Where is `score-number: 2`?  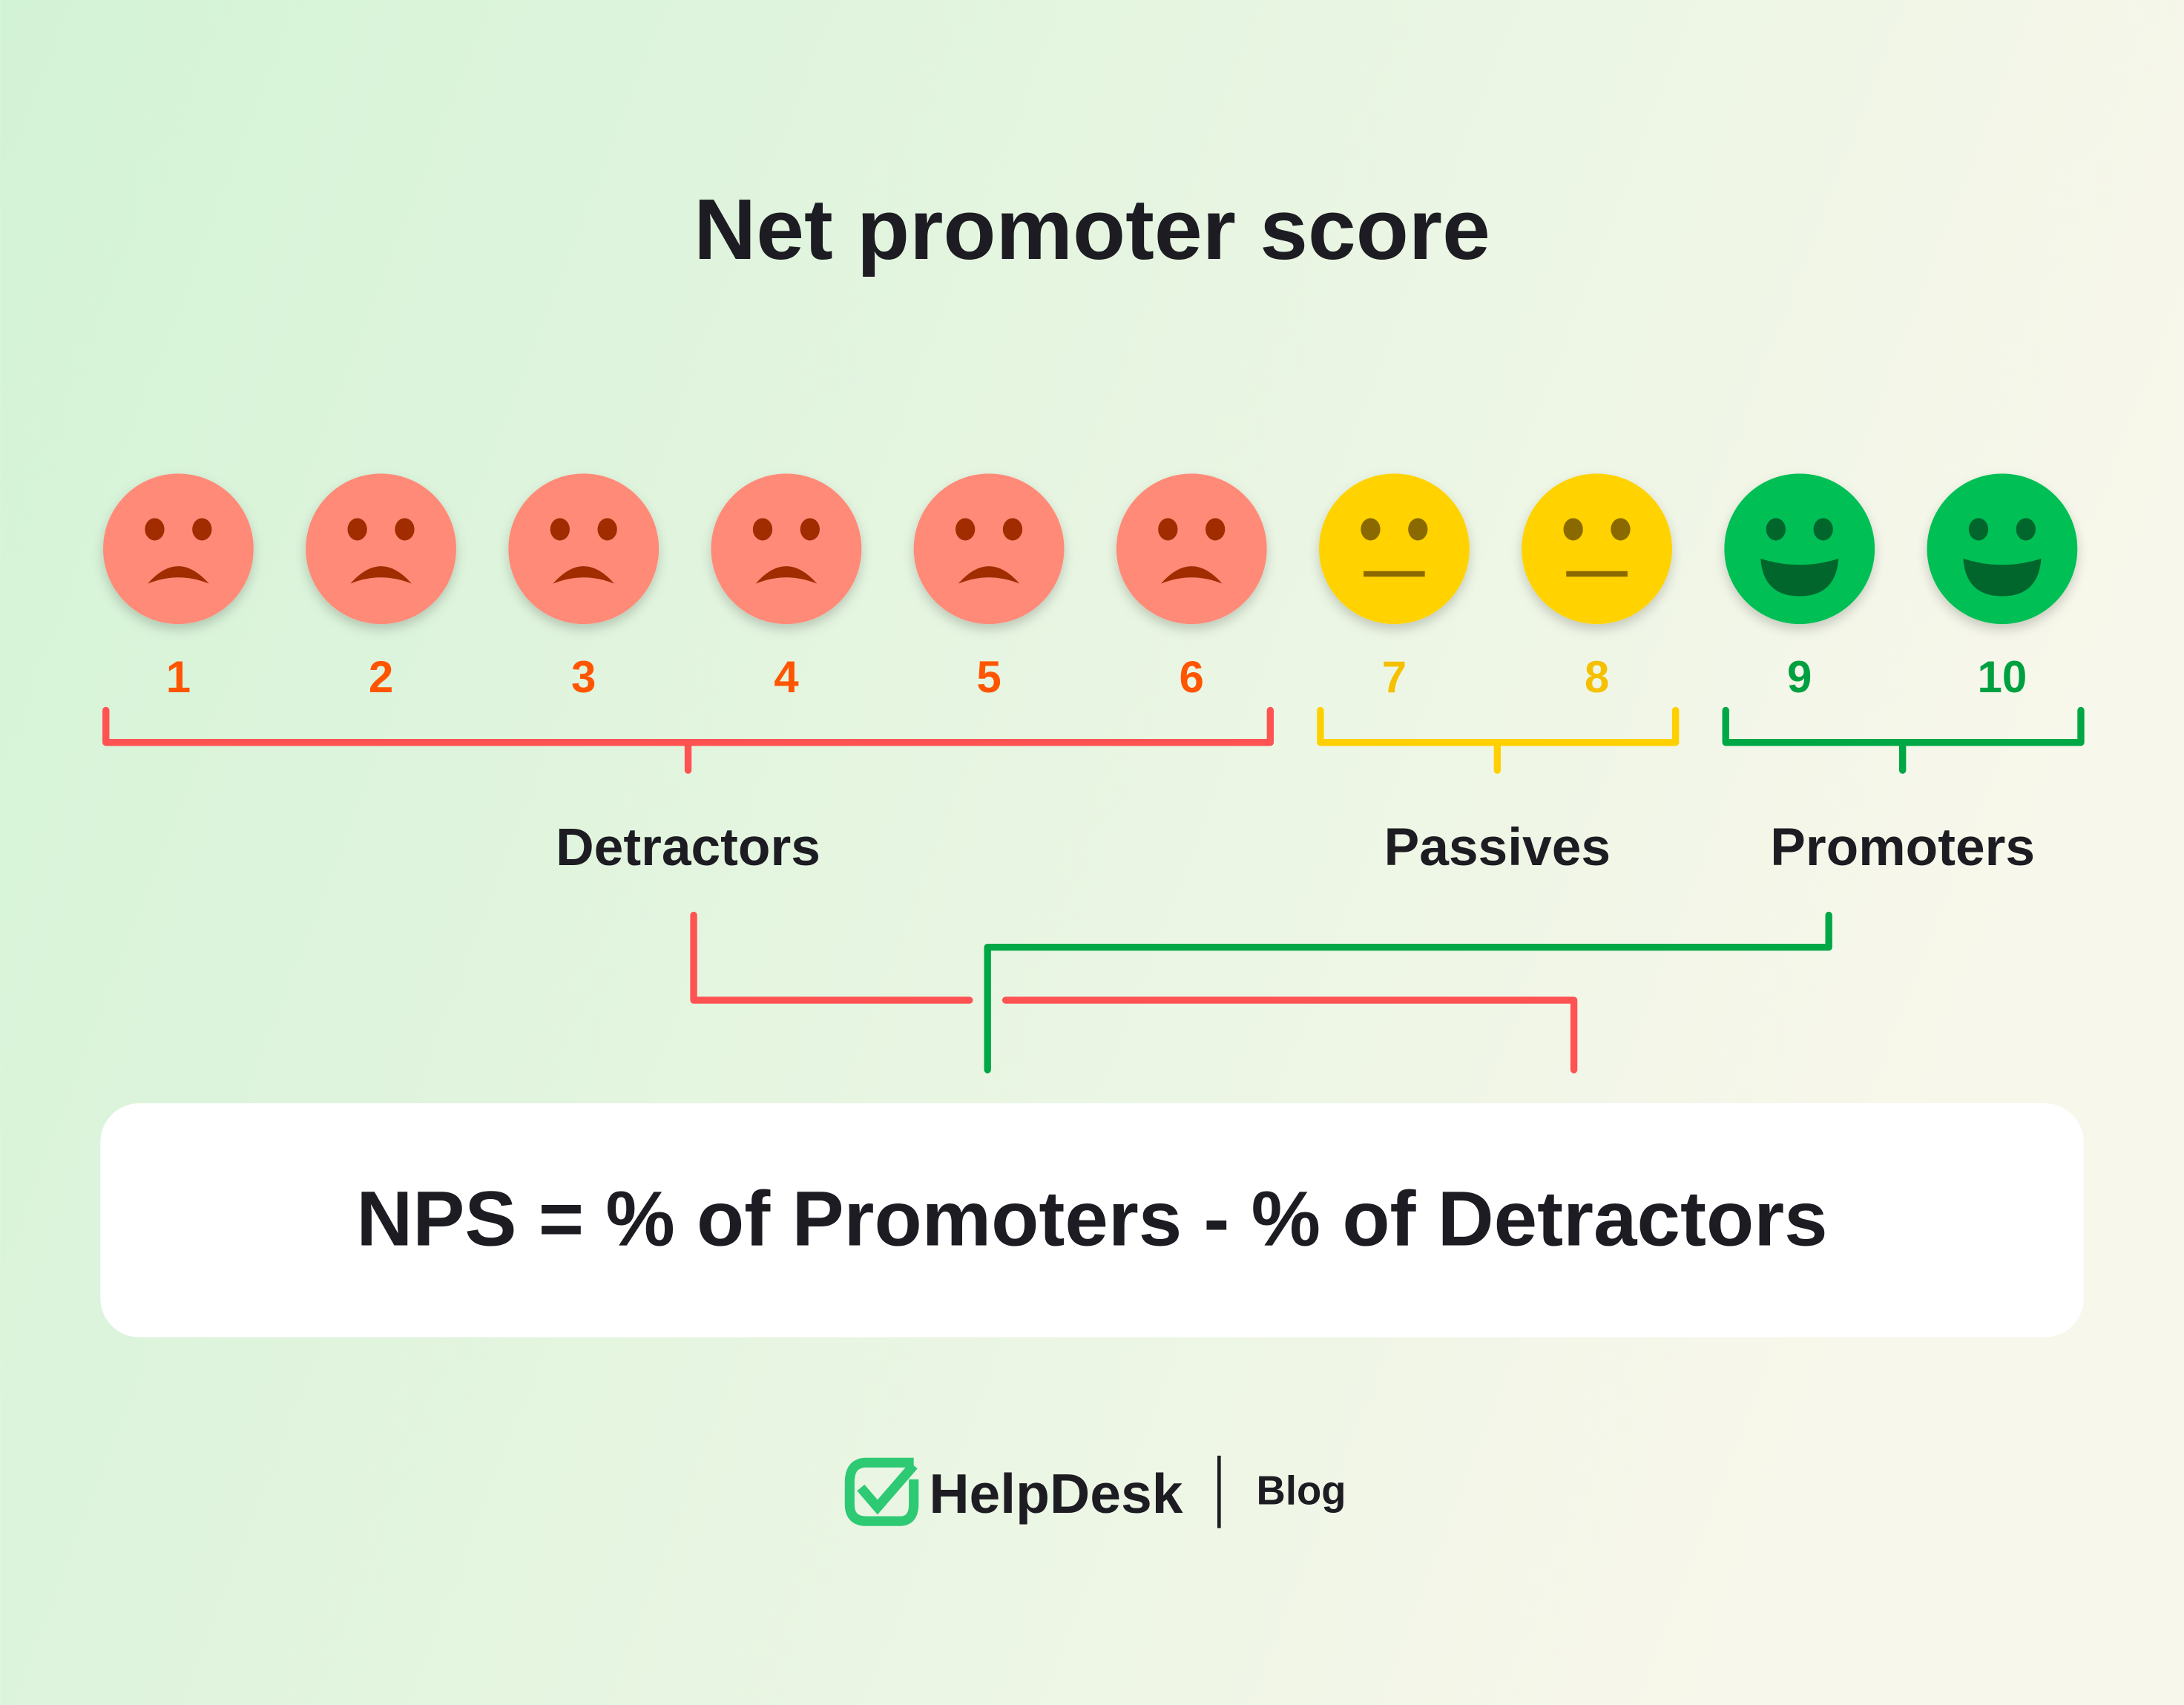 score-number: 2 is located at coordinates (381, 677).